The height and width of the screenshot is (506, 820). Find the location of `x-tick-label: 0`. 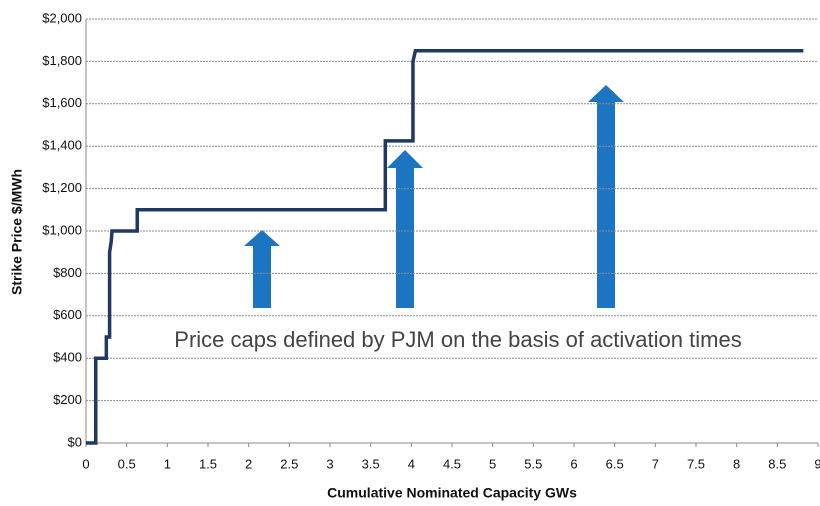

x-tick-label: 0 is located at coordinates (85, 463).